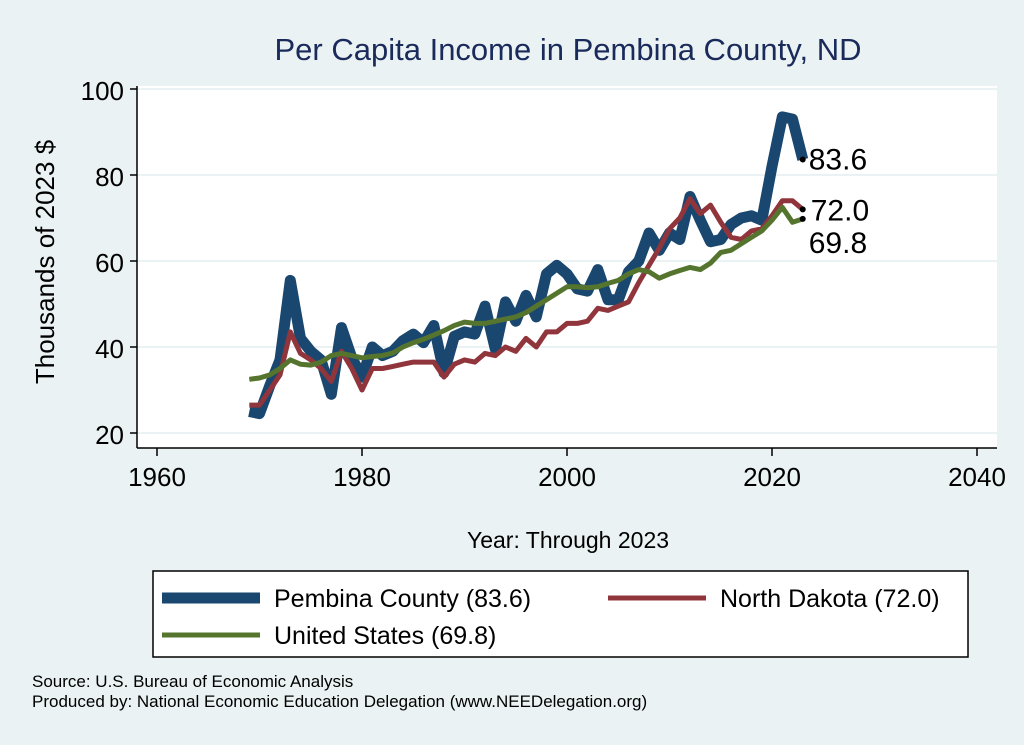 The height and width of the screenshot is (745, 1024). I want to click on y-axis-label: Thousands of 2023 $, so click(45, 261).